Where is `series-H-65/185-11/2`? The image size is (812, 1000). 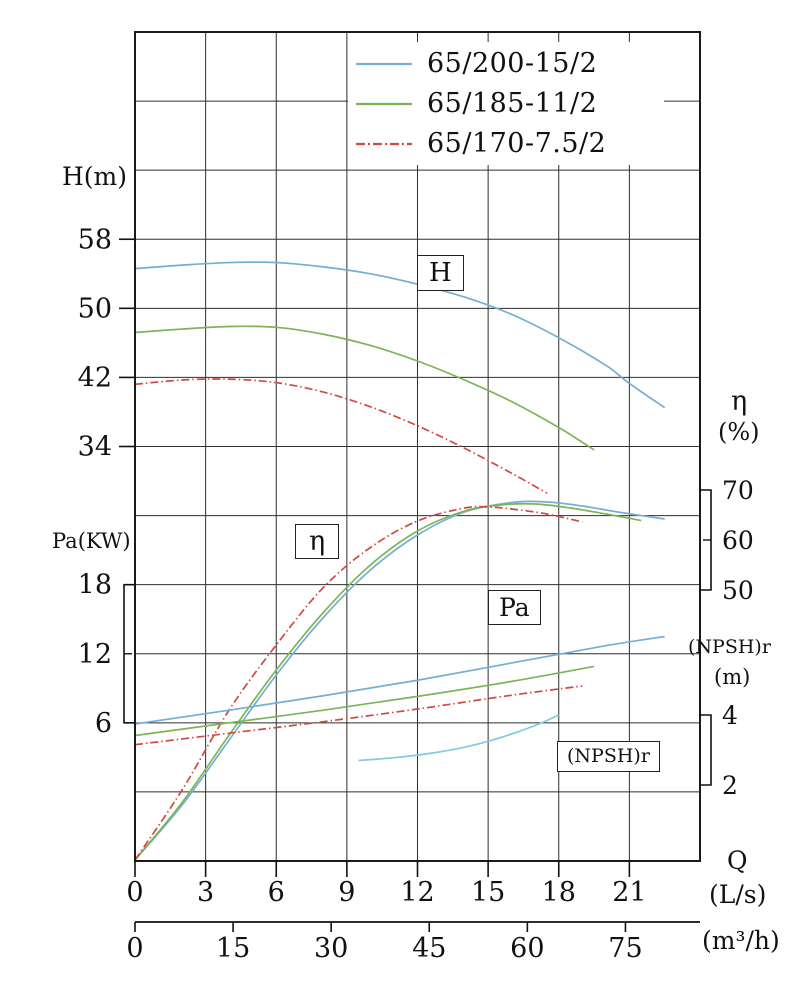
series-H-65/185-11/2 is located at coordinates (365, 388).